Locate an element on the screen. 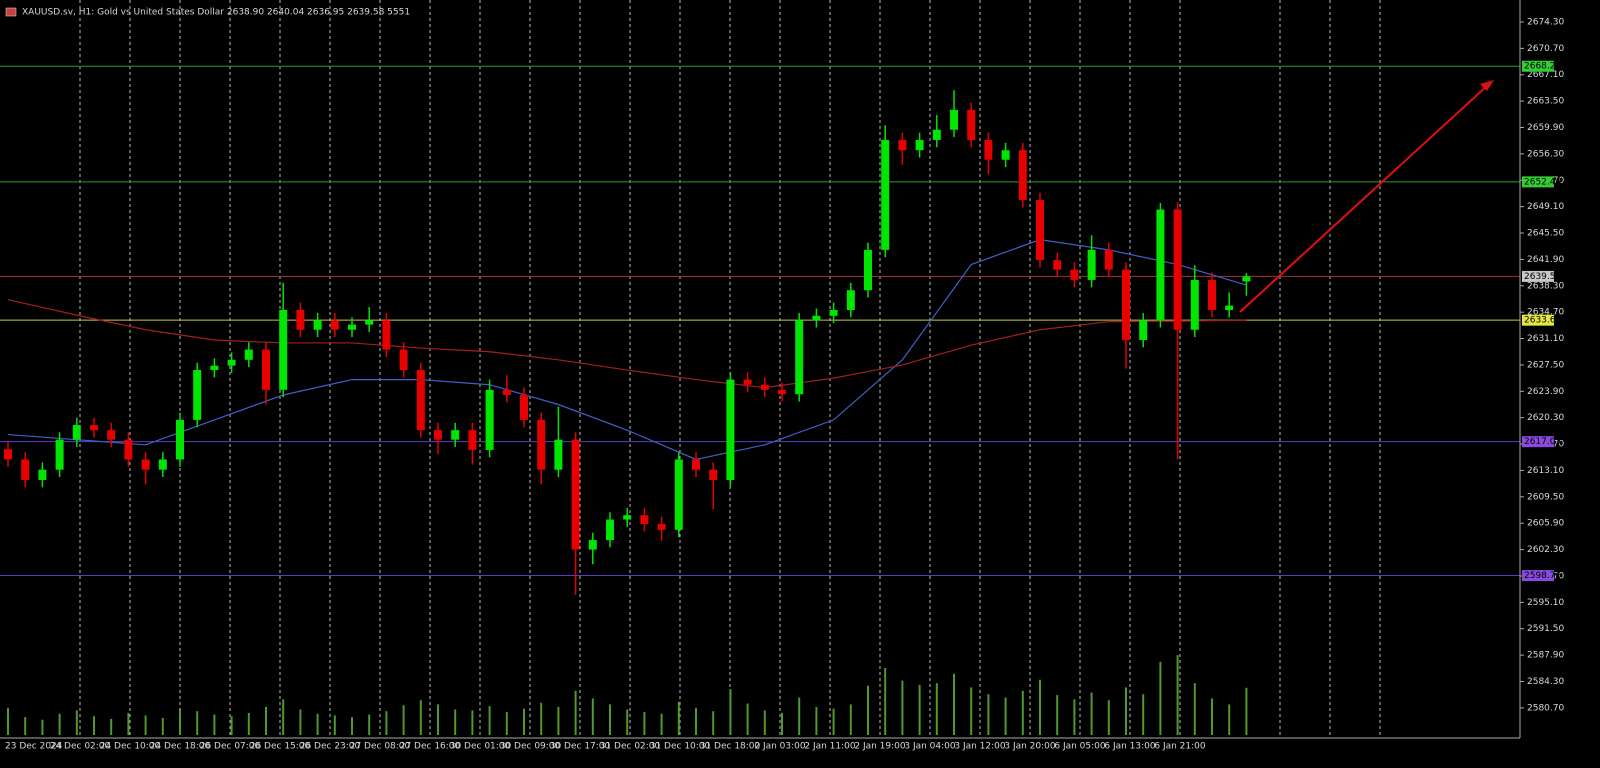  x-tick-label: 26 Dec 15:00 is located at coordinates (280, 747).